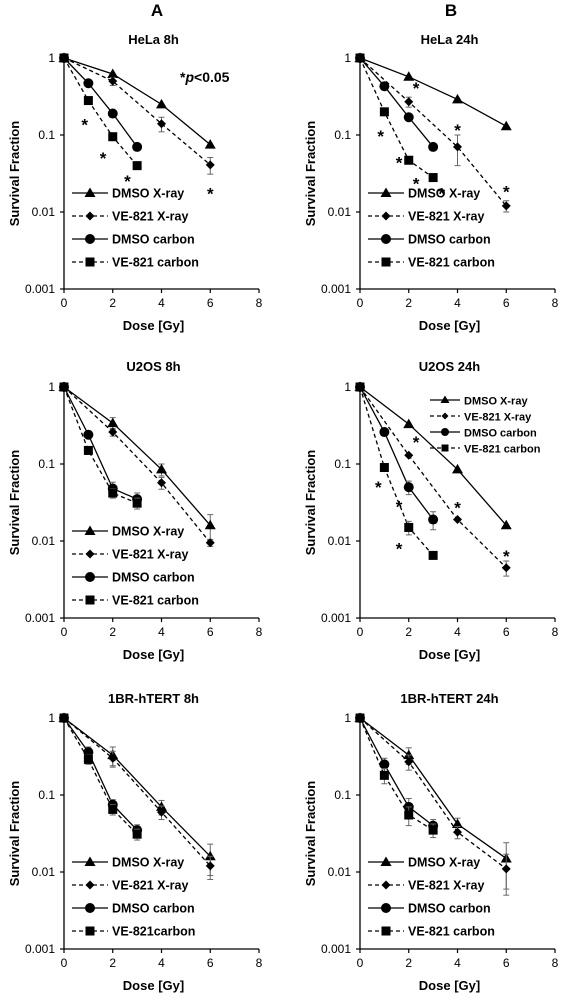 The height and width of the screenshot is (1005, 567). What do you see at coordinates (40, 618) in the screenshot?
I see `y-tick-label: 0.001` at bounding box center [40, 618].